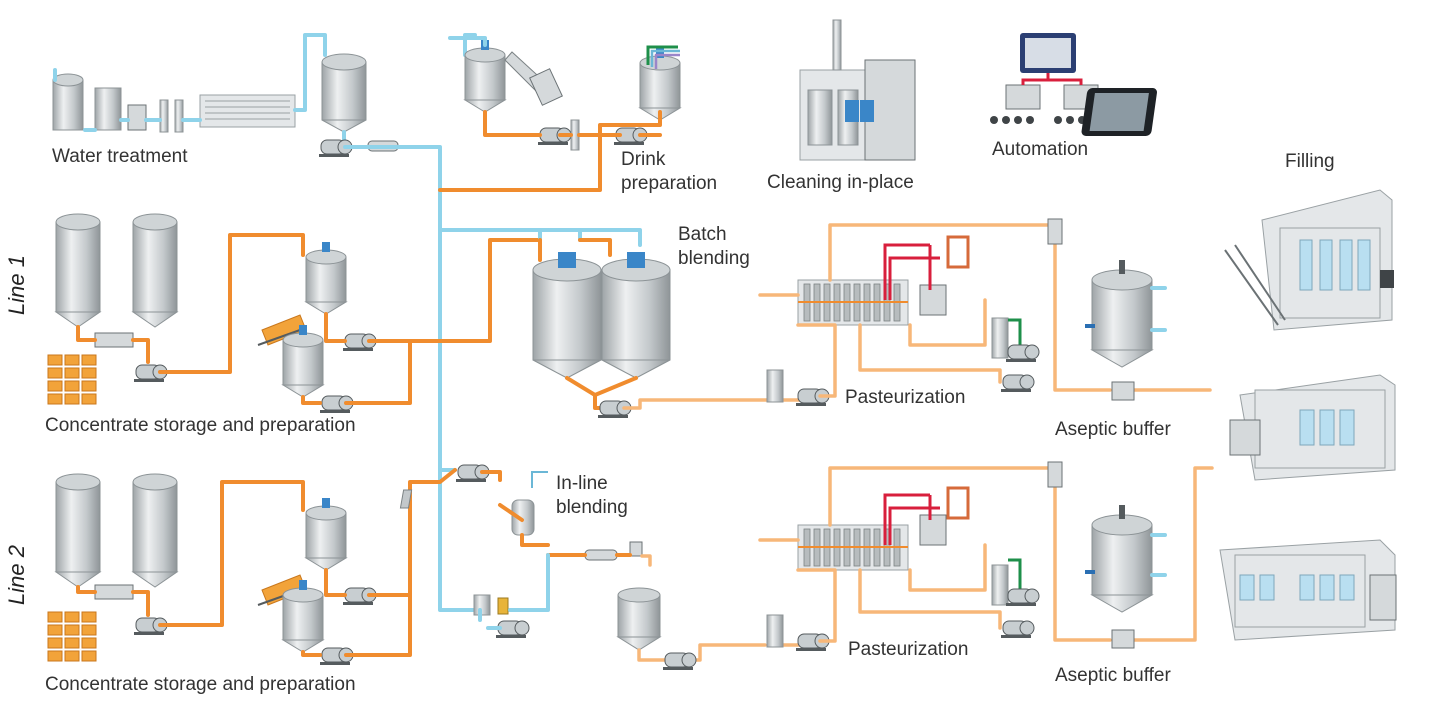  Describe the element at coordinates (485, 76) in the screenshot. I see `mixing-tank-icon` at that location.